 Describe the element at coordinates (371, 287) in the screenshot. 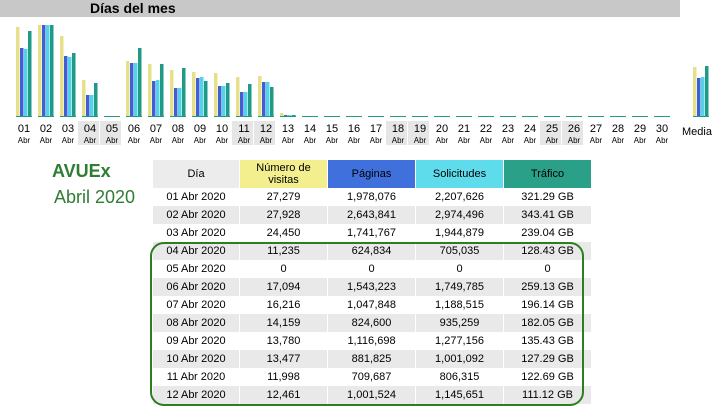

I see `table-cell: 1,543,223` at that location.